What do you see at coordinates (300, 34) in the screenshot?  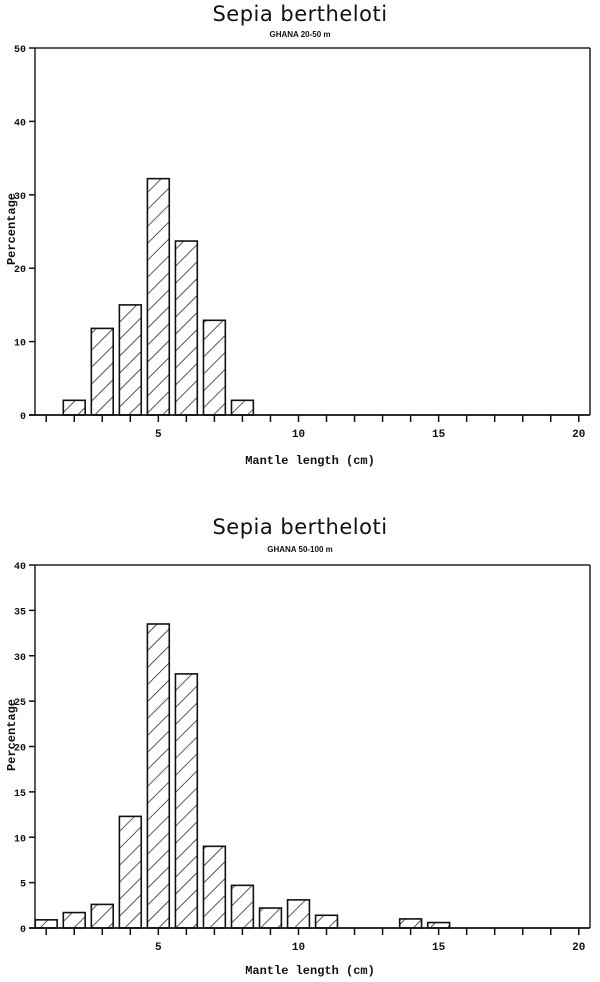 I see `chart-subtitle: GHANA 20-50 m` at bounding box center [300, 34].